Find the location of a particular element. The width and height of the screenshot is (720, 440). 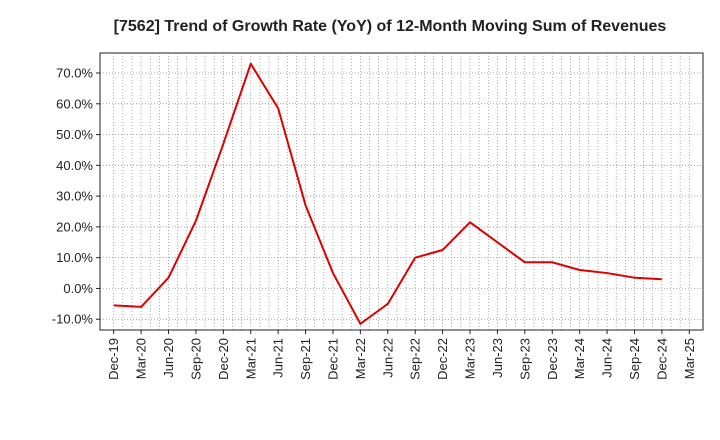

x-tick-label: Mar-23 is located at coordinates (470, 358).